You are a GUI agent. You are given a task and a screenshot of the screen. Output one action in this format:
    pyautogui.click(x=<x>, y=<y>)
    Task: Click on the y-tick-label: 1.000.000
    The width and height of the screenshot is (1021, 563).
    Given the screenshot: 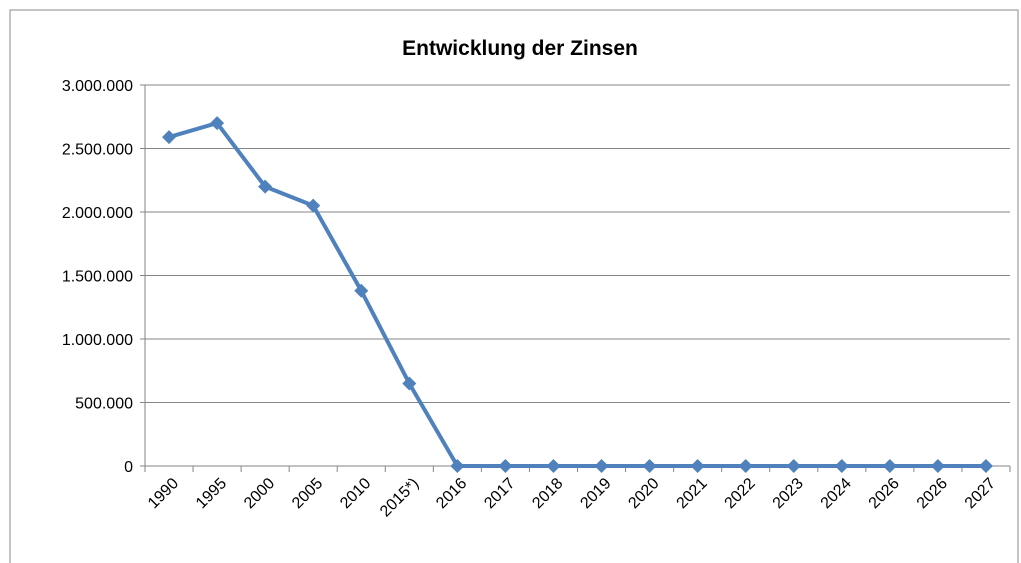 What is the action you would take?
    pyautogui.click(x=97, y=340)
    